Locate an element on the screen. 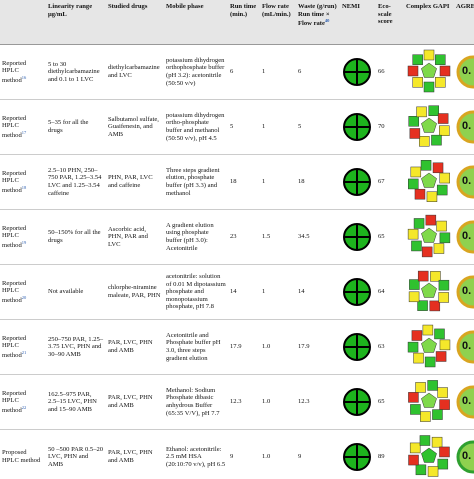 Image resolution: width=474 pixels, height=479 pixels. header-text: Eco-scale score is located at coordinates (385, 14).